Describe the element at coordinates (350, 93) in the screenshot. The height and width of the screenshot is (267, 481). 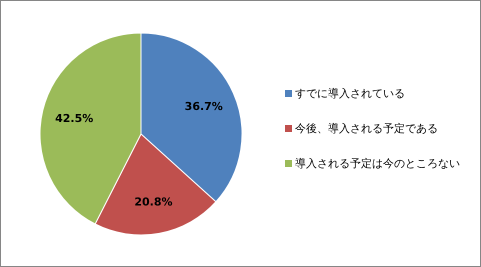
I see `legend-label: すでに導入されている` at that location.